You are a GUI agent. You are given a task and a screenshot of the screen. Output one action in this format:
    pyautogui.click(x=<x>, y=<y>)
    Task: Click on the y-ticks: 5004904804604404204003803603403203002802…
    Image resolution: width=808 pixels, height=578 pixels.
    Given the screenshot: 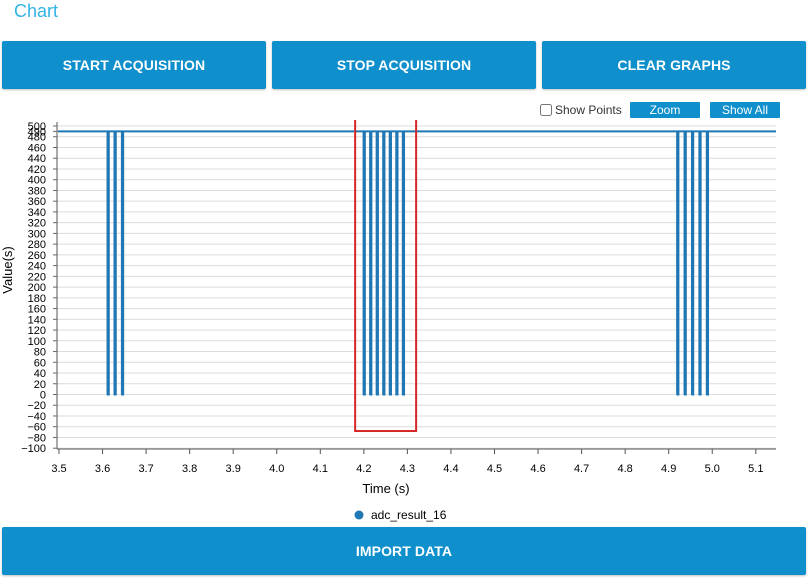 What is the action you would take?
    pyautogui.click(x=39, y=288)
    